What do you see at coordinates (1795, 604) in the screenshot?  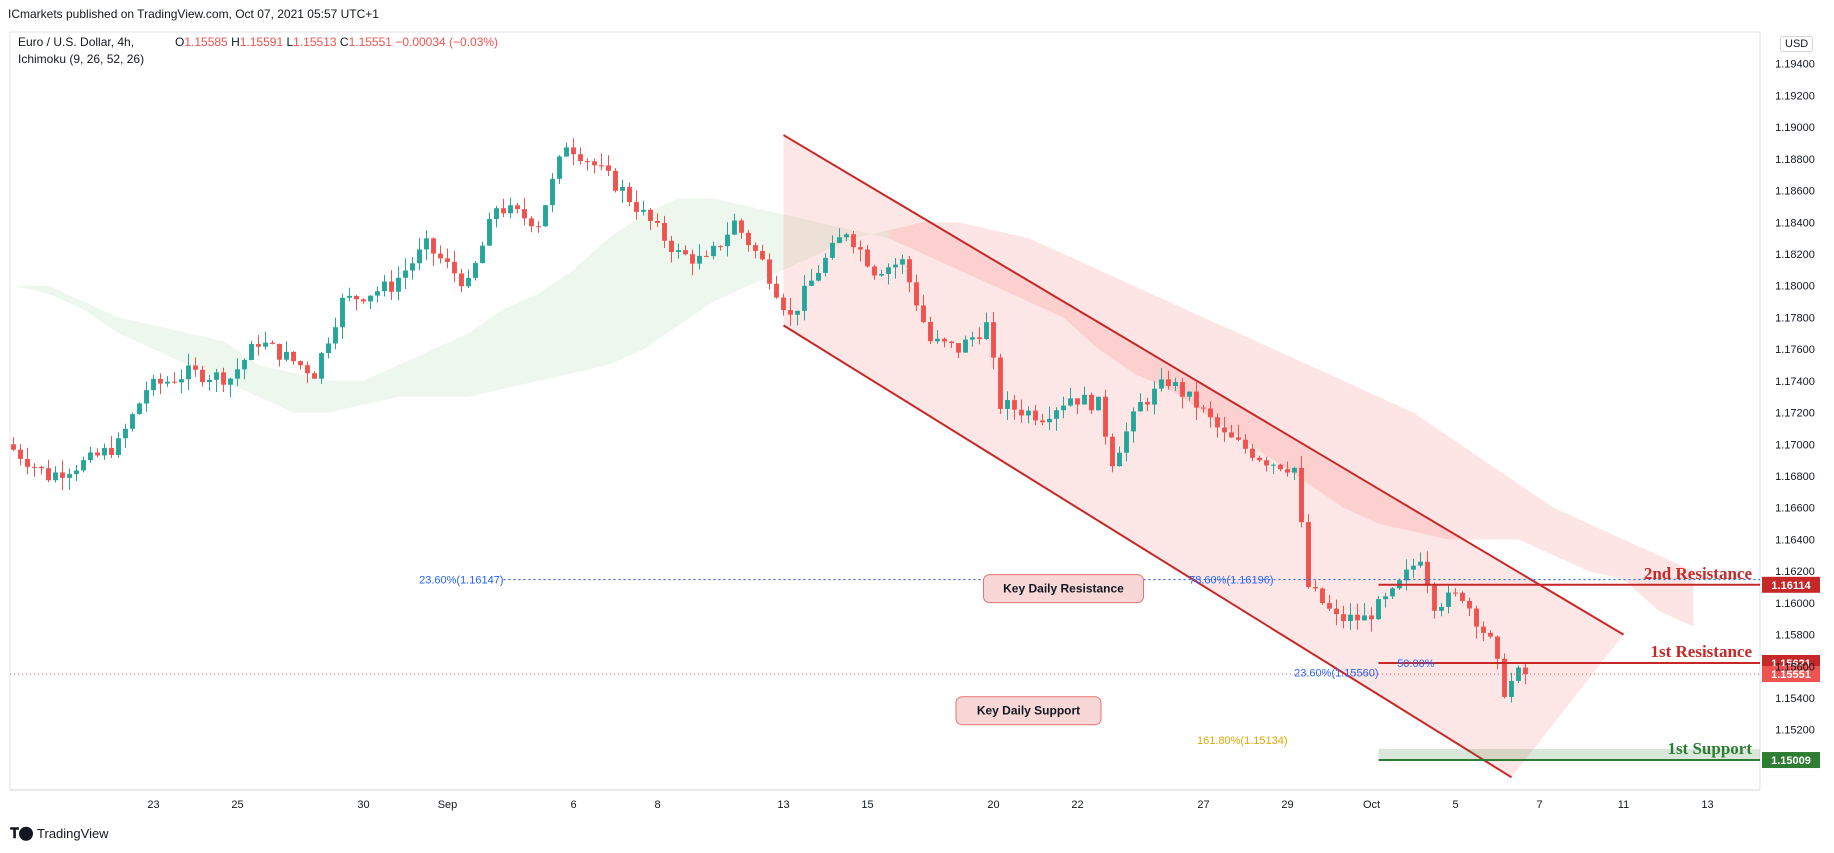 I see `y-tick-label: 1.16000` at bounding box center [1795, 604].